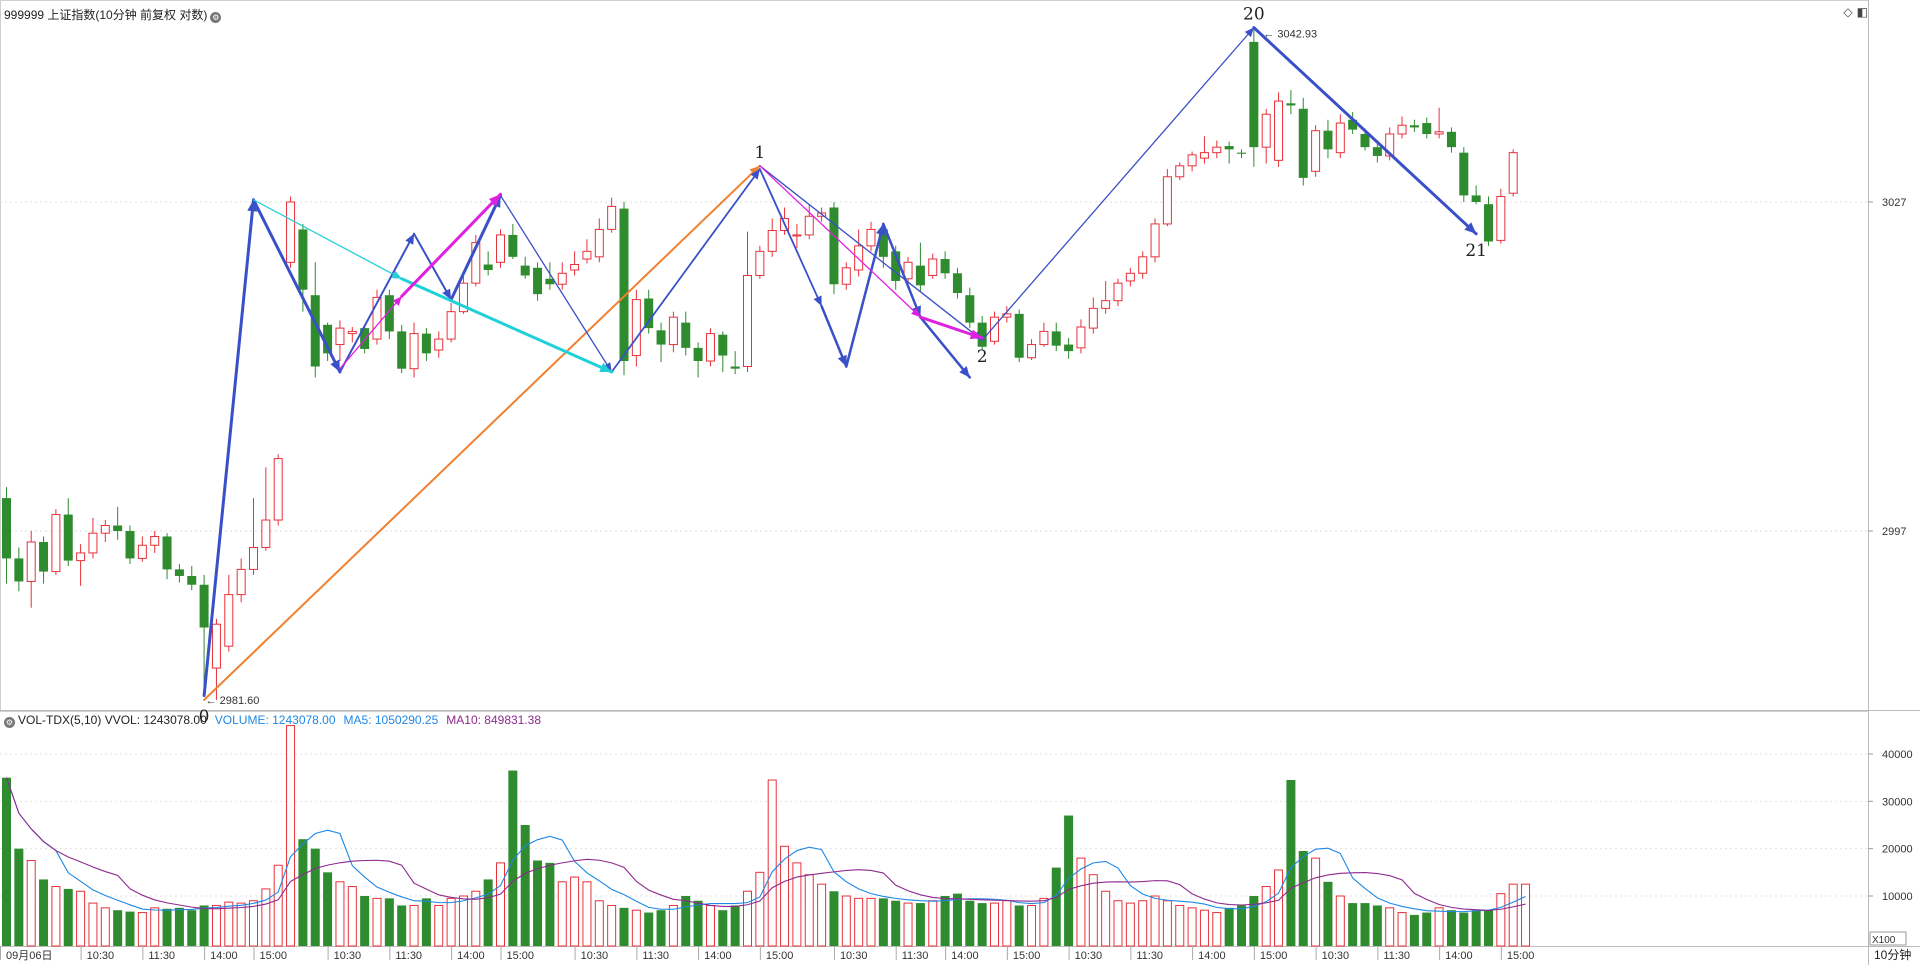 This screenshot has width=1920, height=965. Describe the element at coordinates (113, 14) in the screenshot. I see `chart-title: 999999 上证指数(10分钟 前复权 对数) ⚙` at that location.